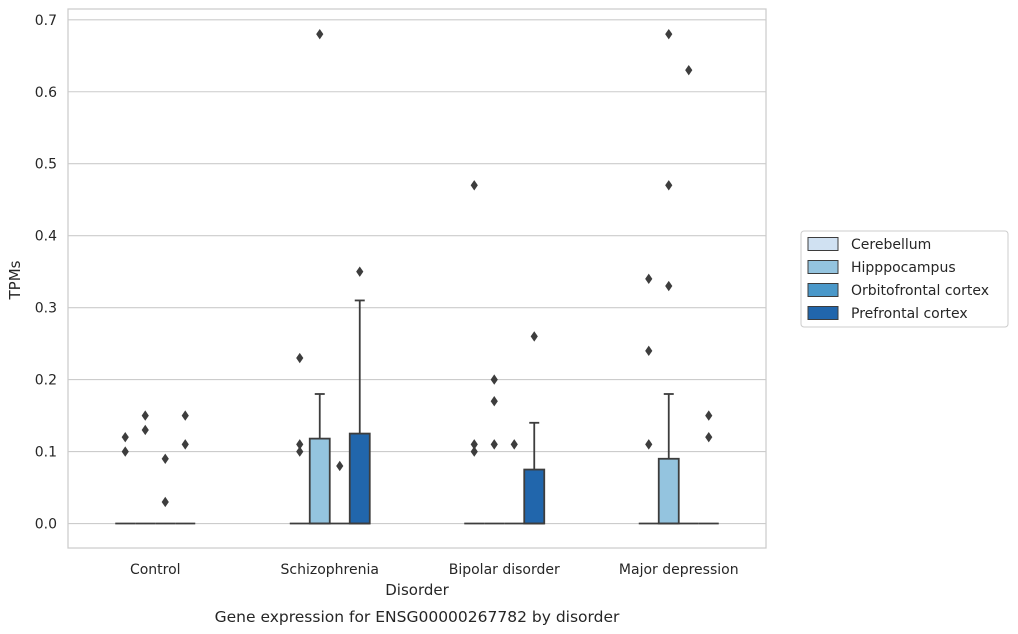  Describe the element at coordinates (155, 570) in the screenshot. I see `x-tick-label: Control` at that location.